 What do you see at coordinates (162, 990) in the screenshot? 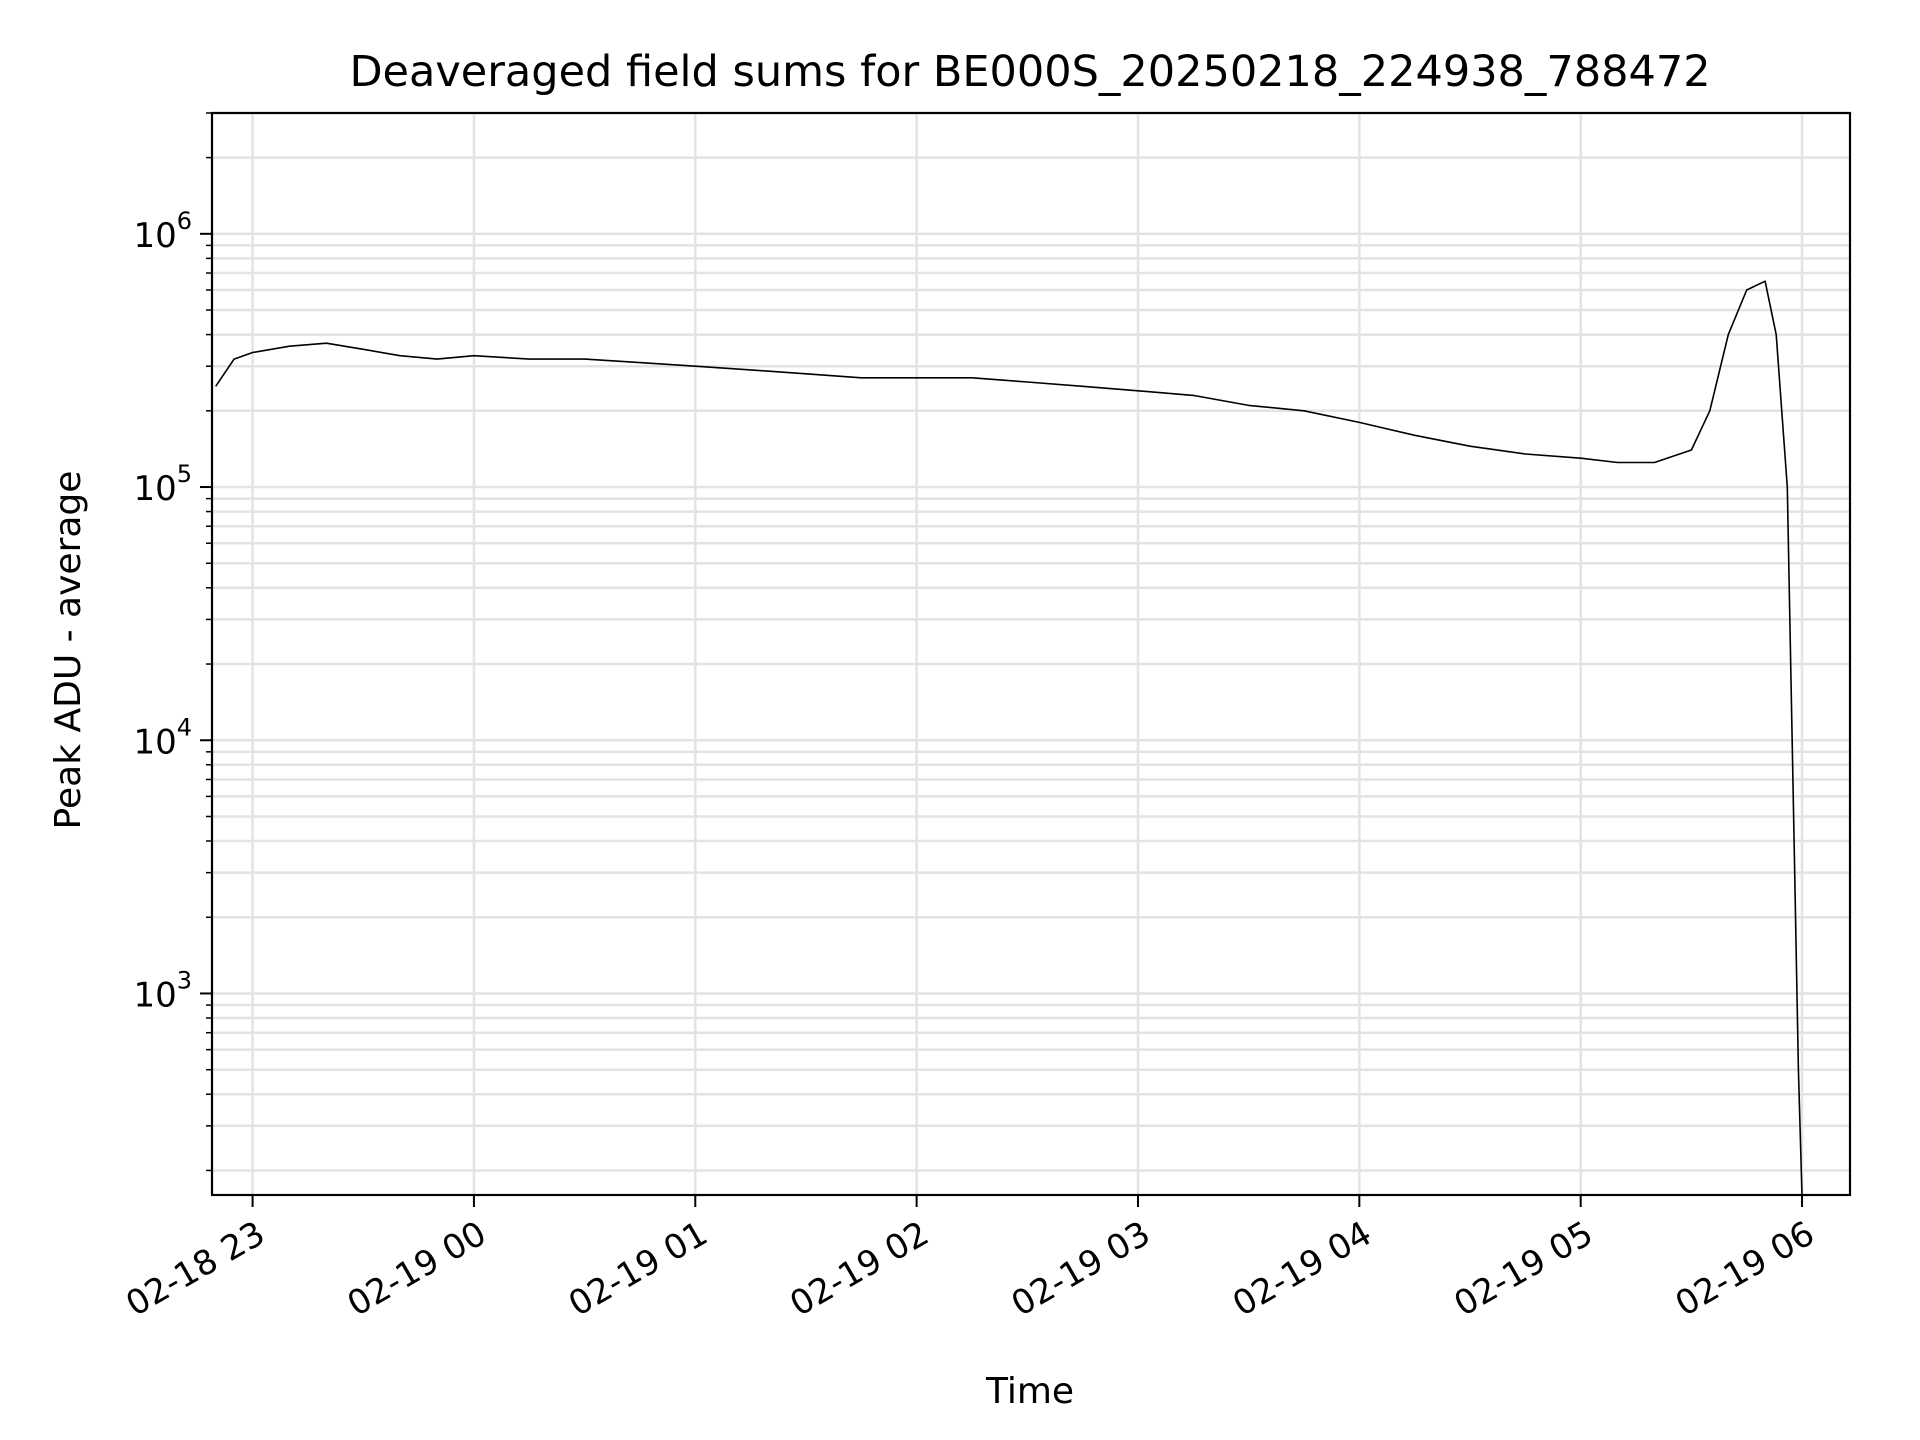
I see `y-tick-label: 10³` at bounding box center [162, 990].